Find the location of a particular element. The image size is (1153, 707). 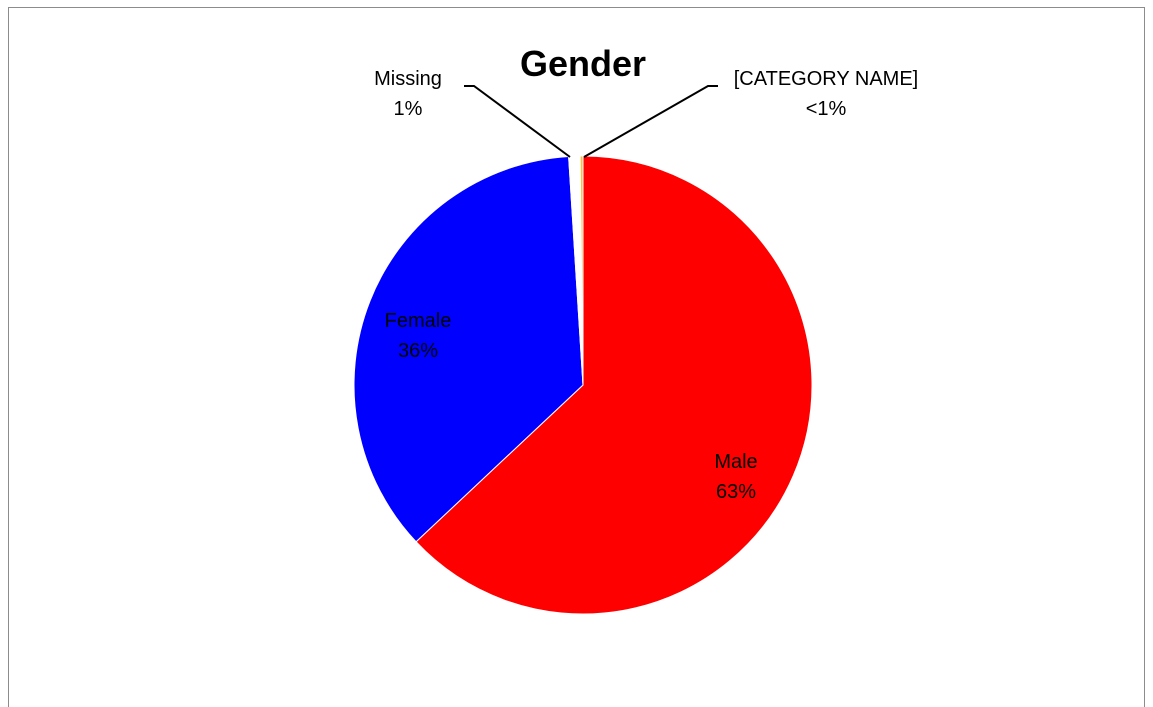

data-label-missing: Missing 1% is located at coordinates (408, 94).